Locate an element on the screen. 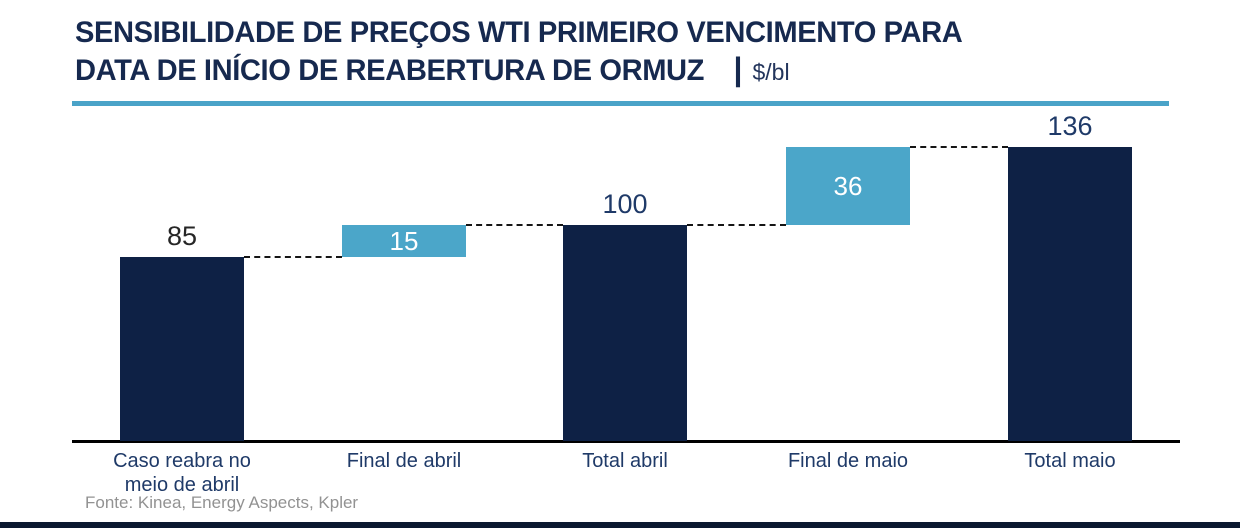 This screenshot has height=530, width=1240. bar-final-de-maio is located at coordinates (848, 186).